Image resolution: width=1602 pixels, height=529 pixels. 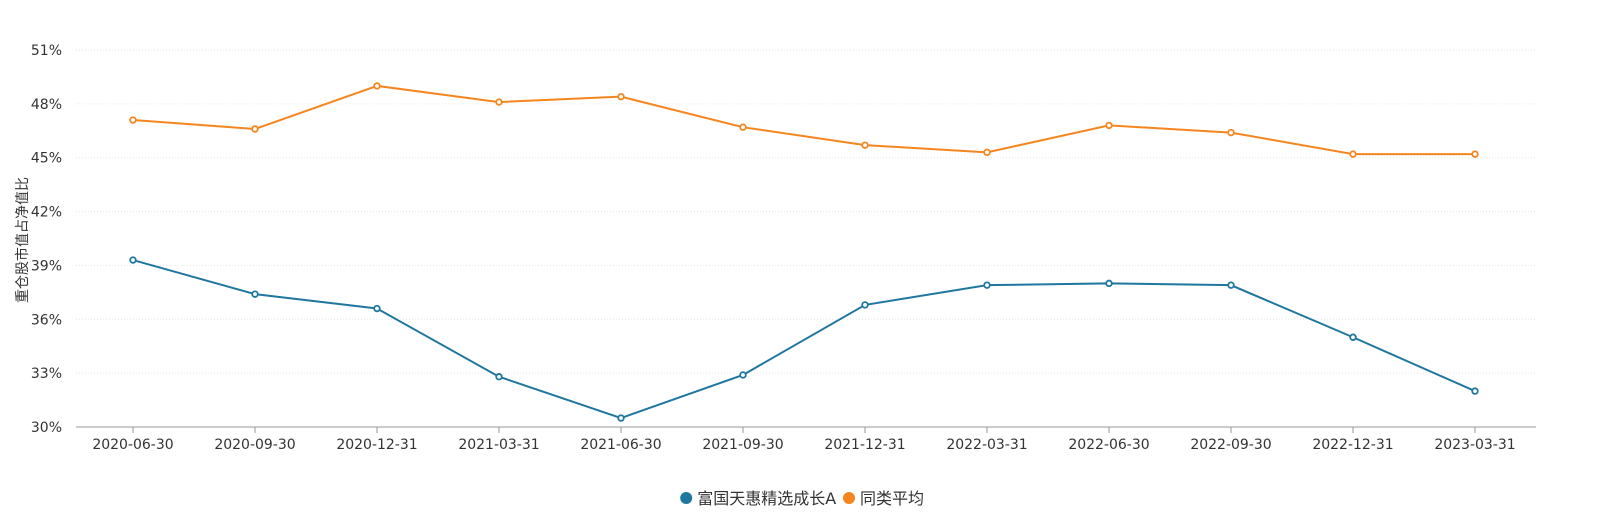 What do you see at coordinates (986, 445) in the screenshot?
I see `x-tick-label: 2022-03-31` at bounding box center [986, 445].